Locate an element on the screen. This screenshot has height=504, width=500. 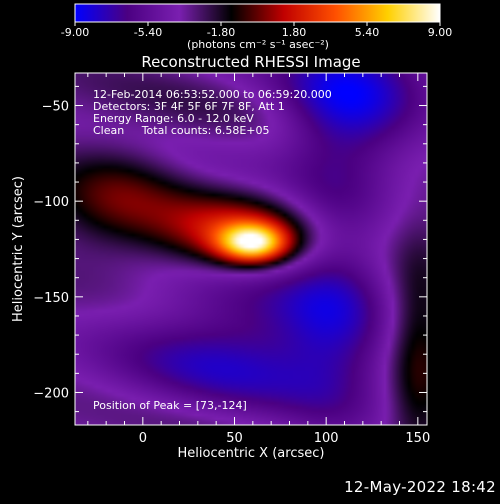
colorbar-tick-label: 9.00 is located at coordinates (440, 32).